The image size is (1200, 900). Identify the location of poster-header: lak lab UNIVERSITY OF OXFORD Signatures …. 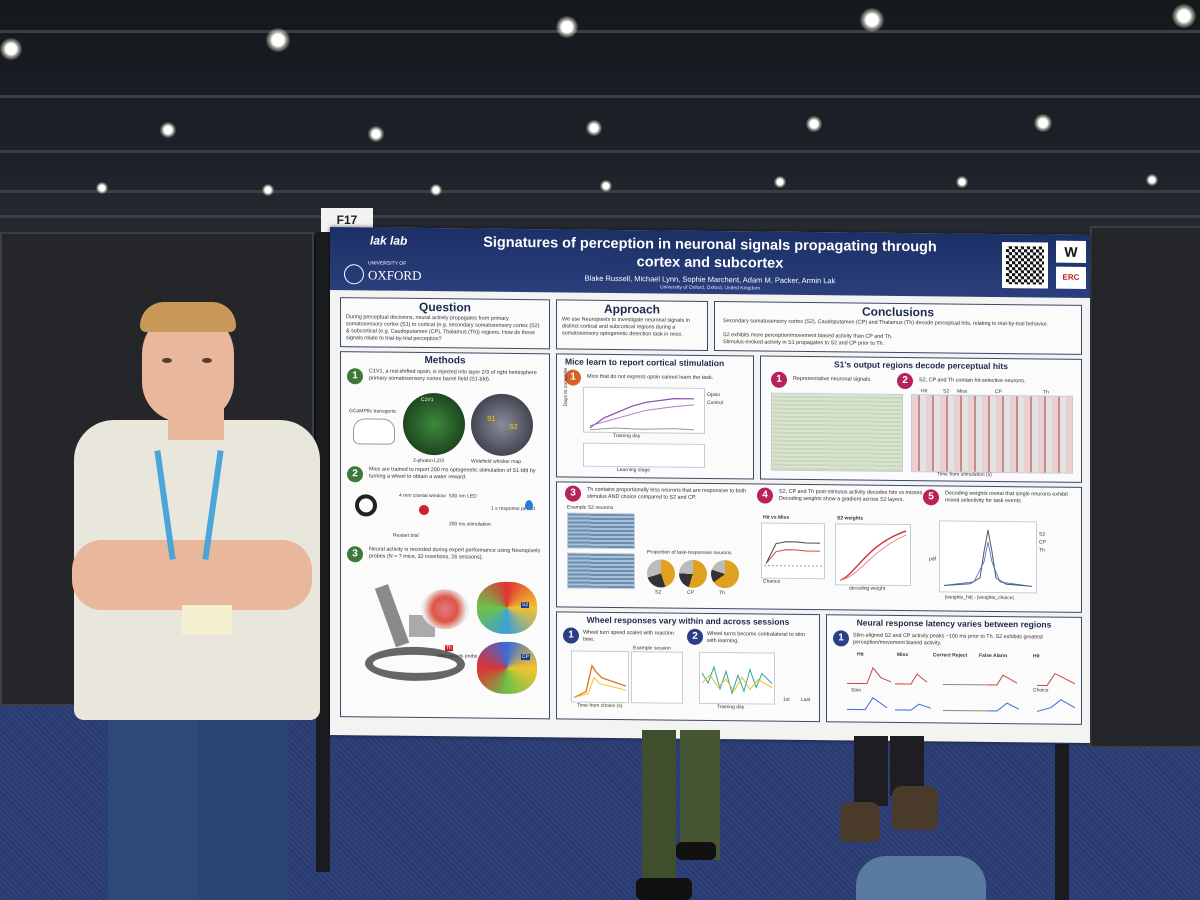
(710, 262).